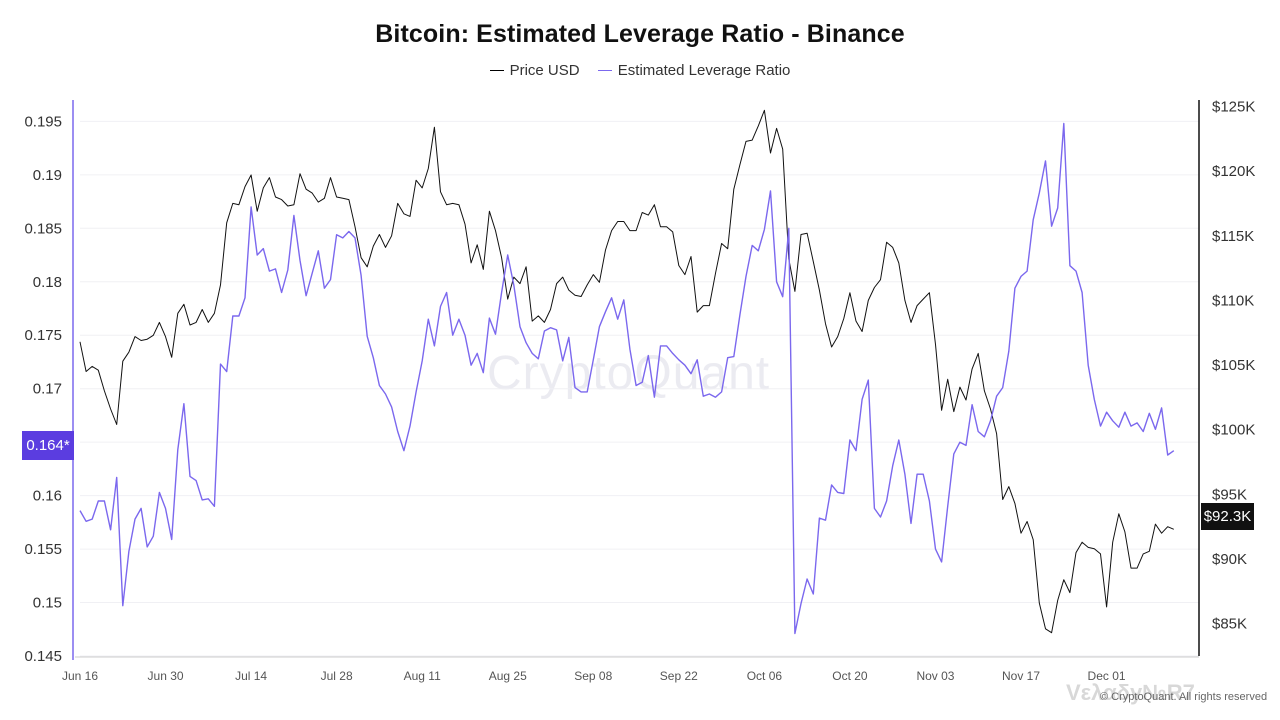  Describe the element at coordinates (1233, 430) in the screenshot. I see `right-tick-label: $100K` at that location.